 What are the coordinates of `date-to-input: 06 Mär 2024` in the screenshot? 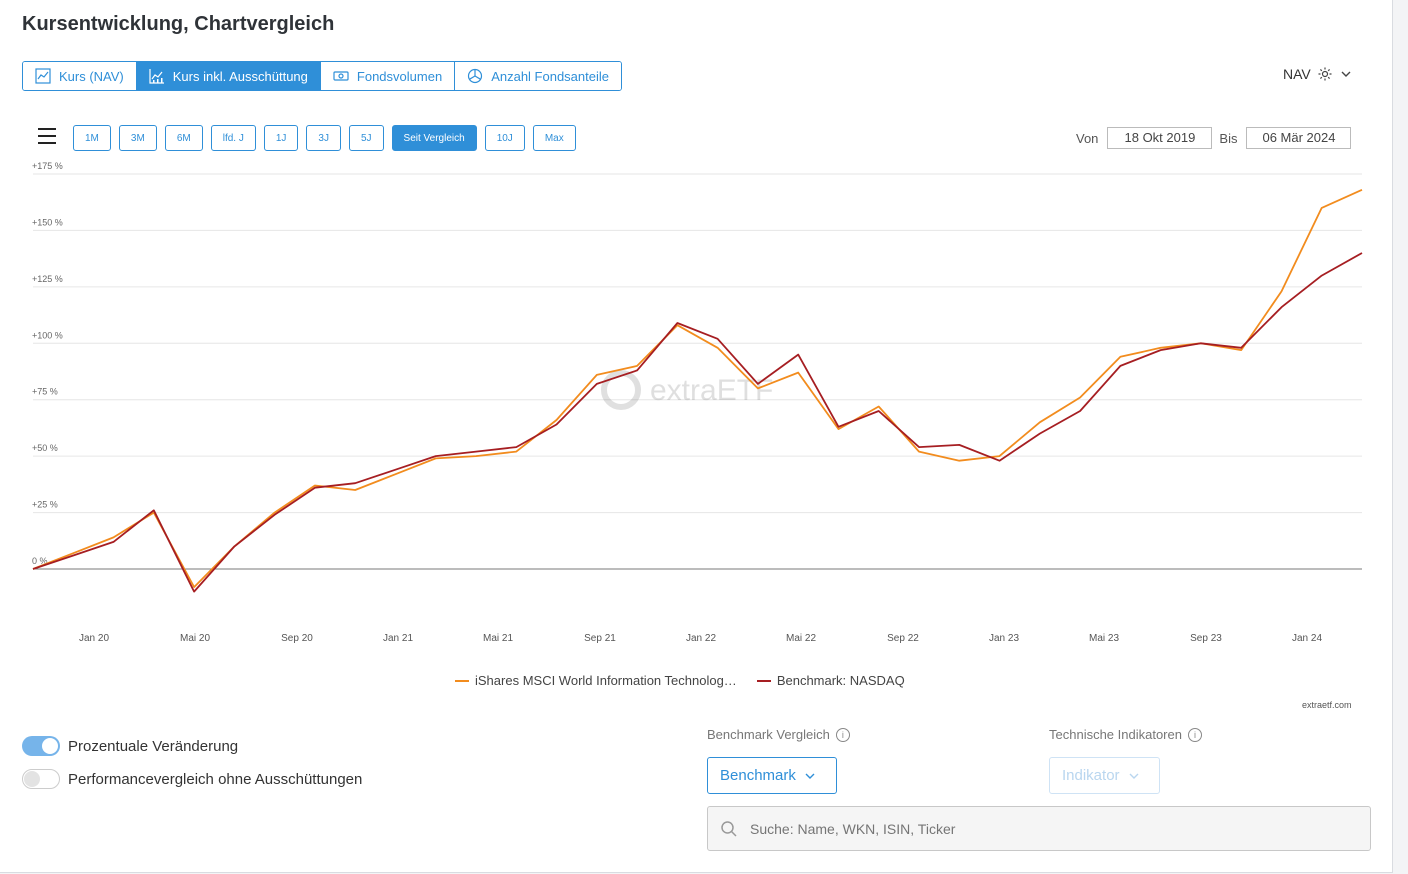 It's located at (1299, 138).